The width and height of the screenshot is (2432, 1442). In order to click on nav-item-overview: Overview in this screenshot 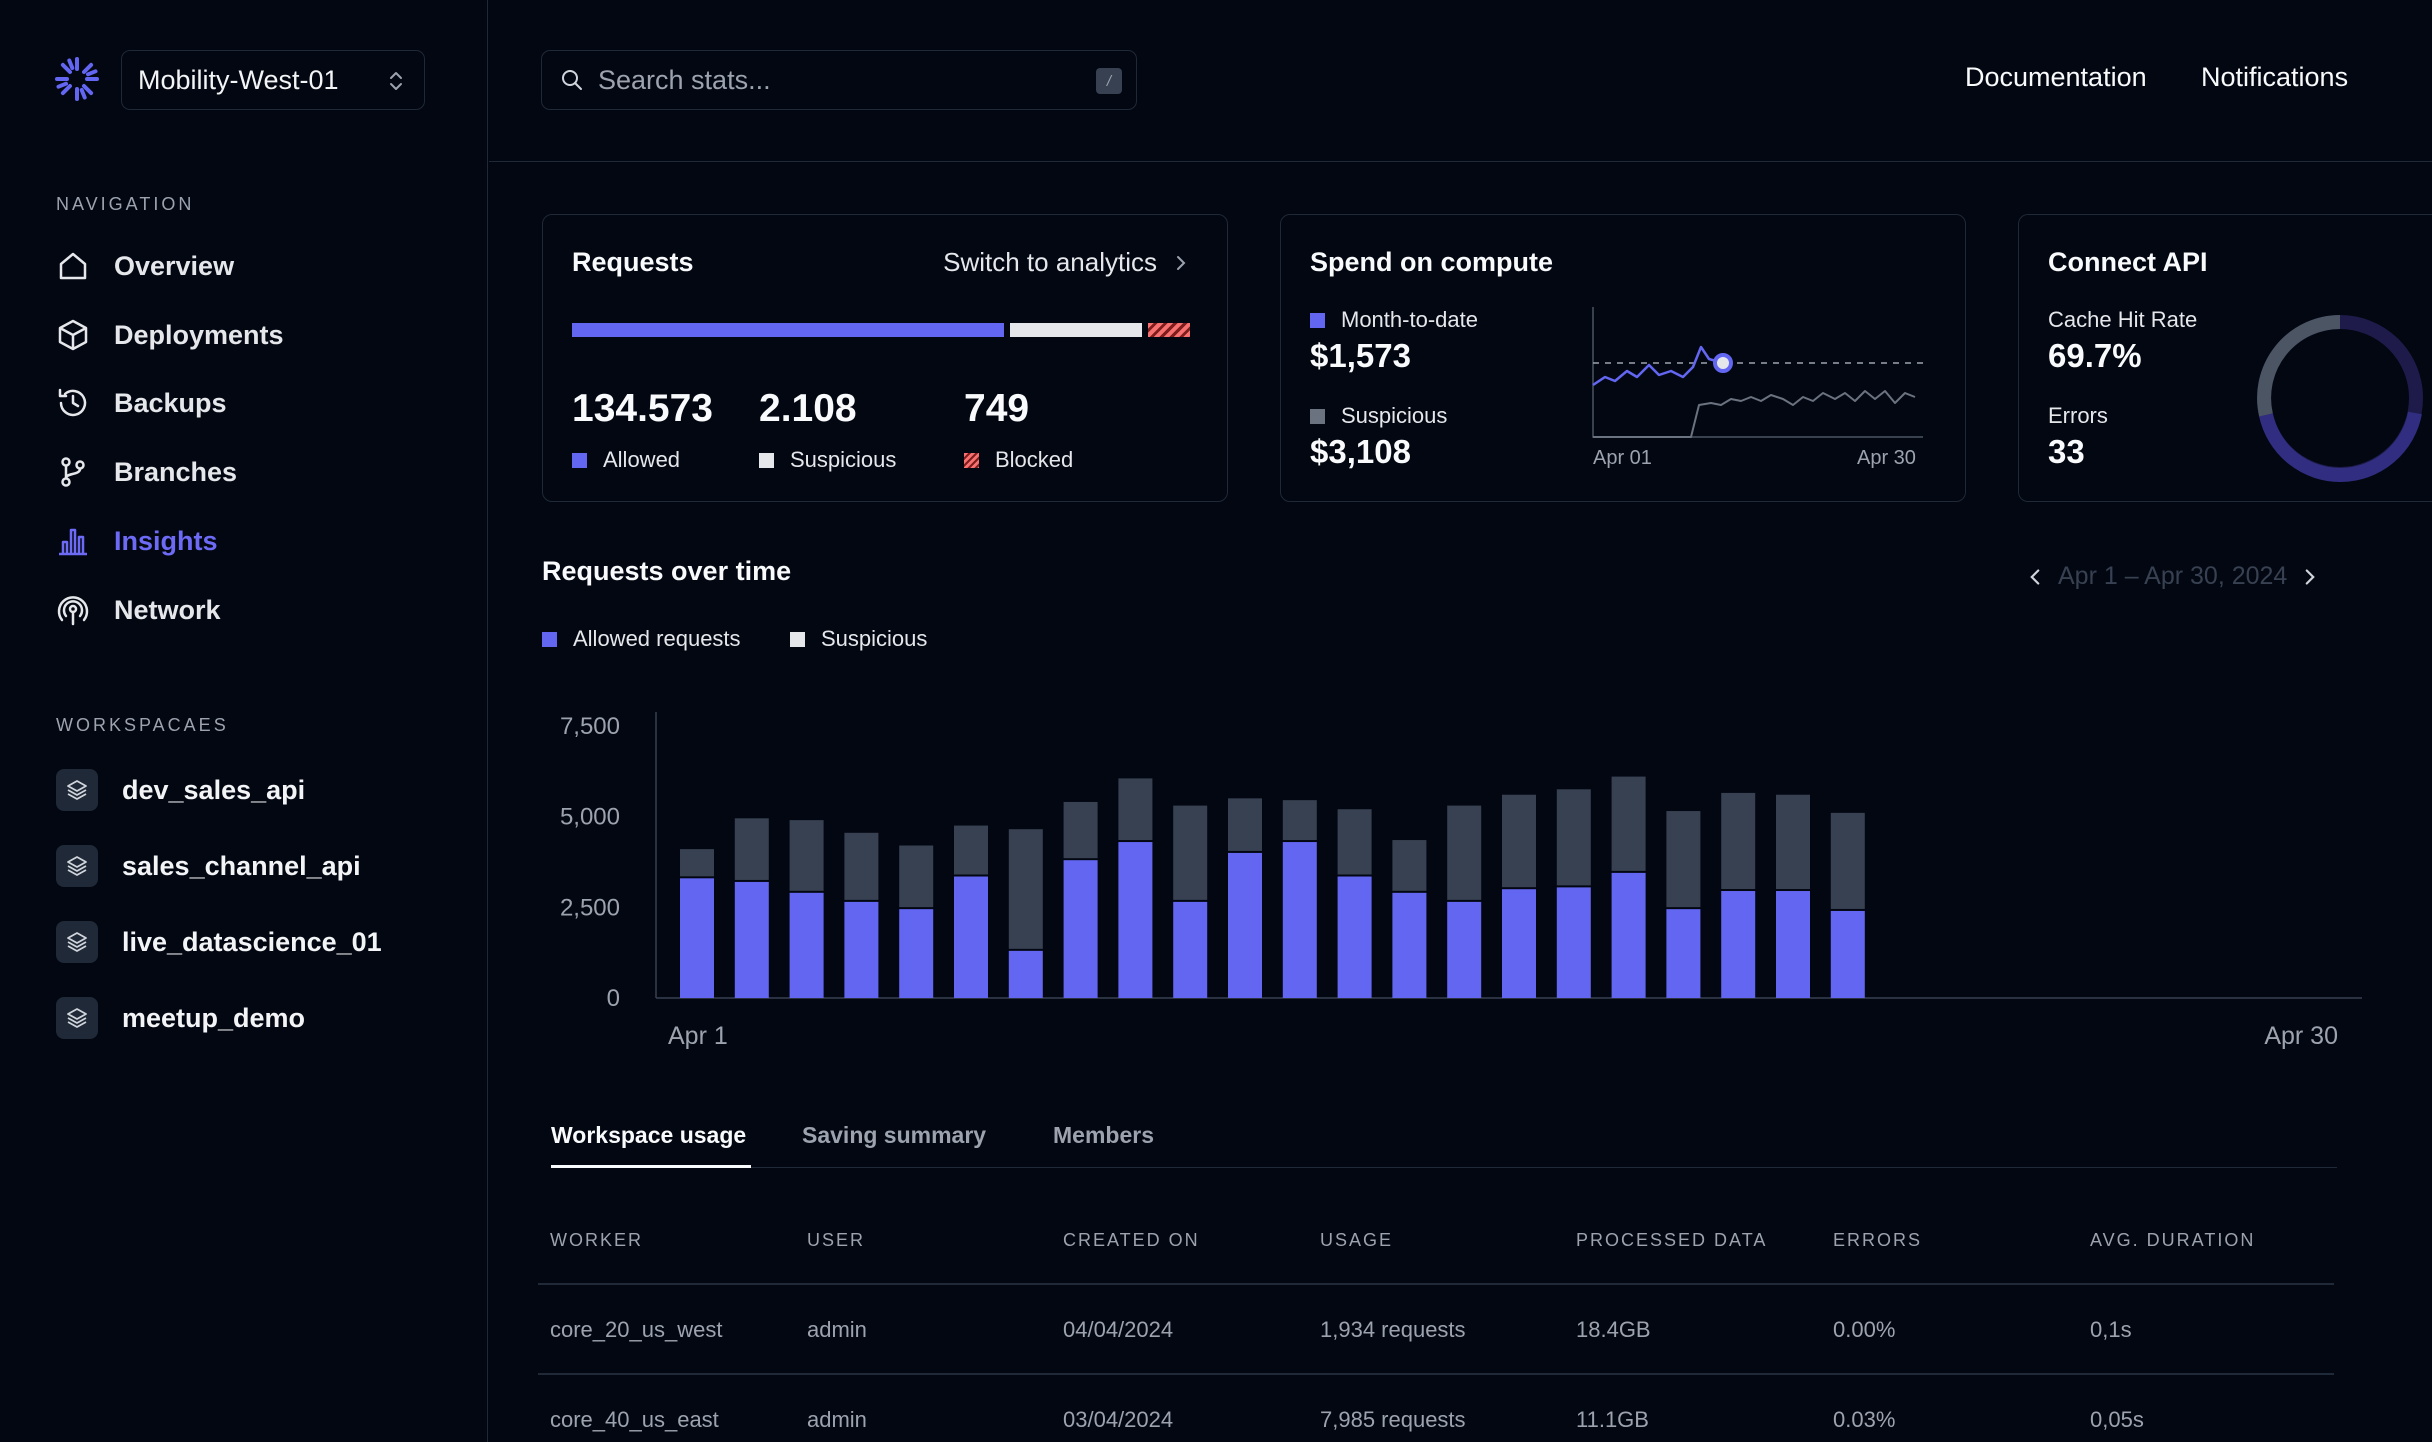, I will do `click(145, 266)`.